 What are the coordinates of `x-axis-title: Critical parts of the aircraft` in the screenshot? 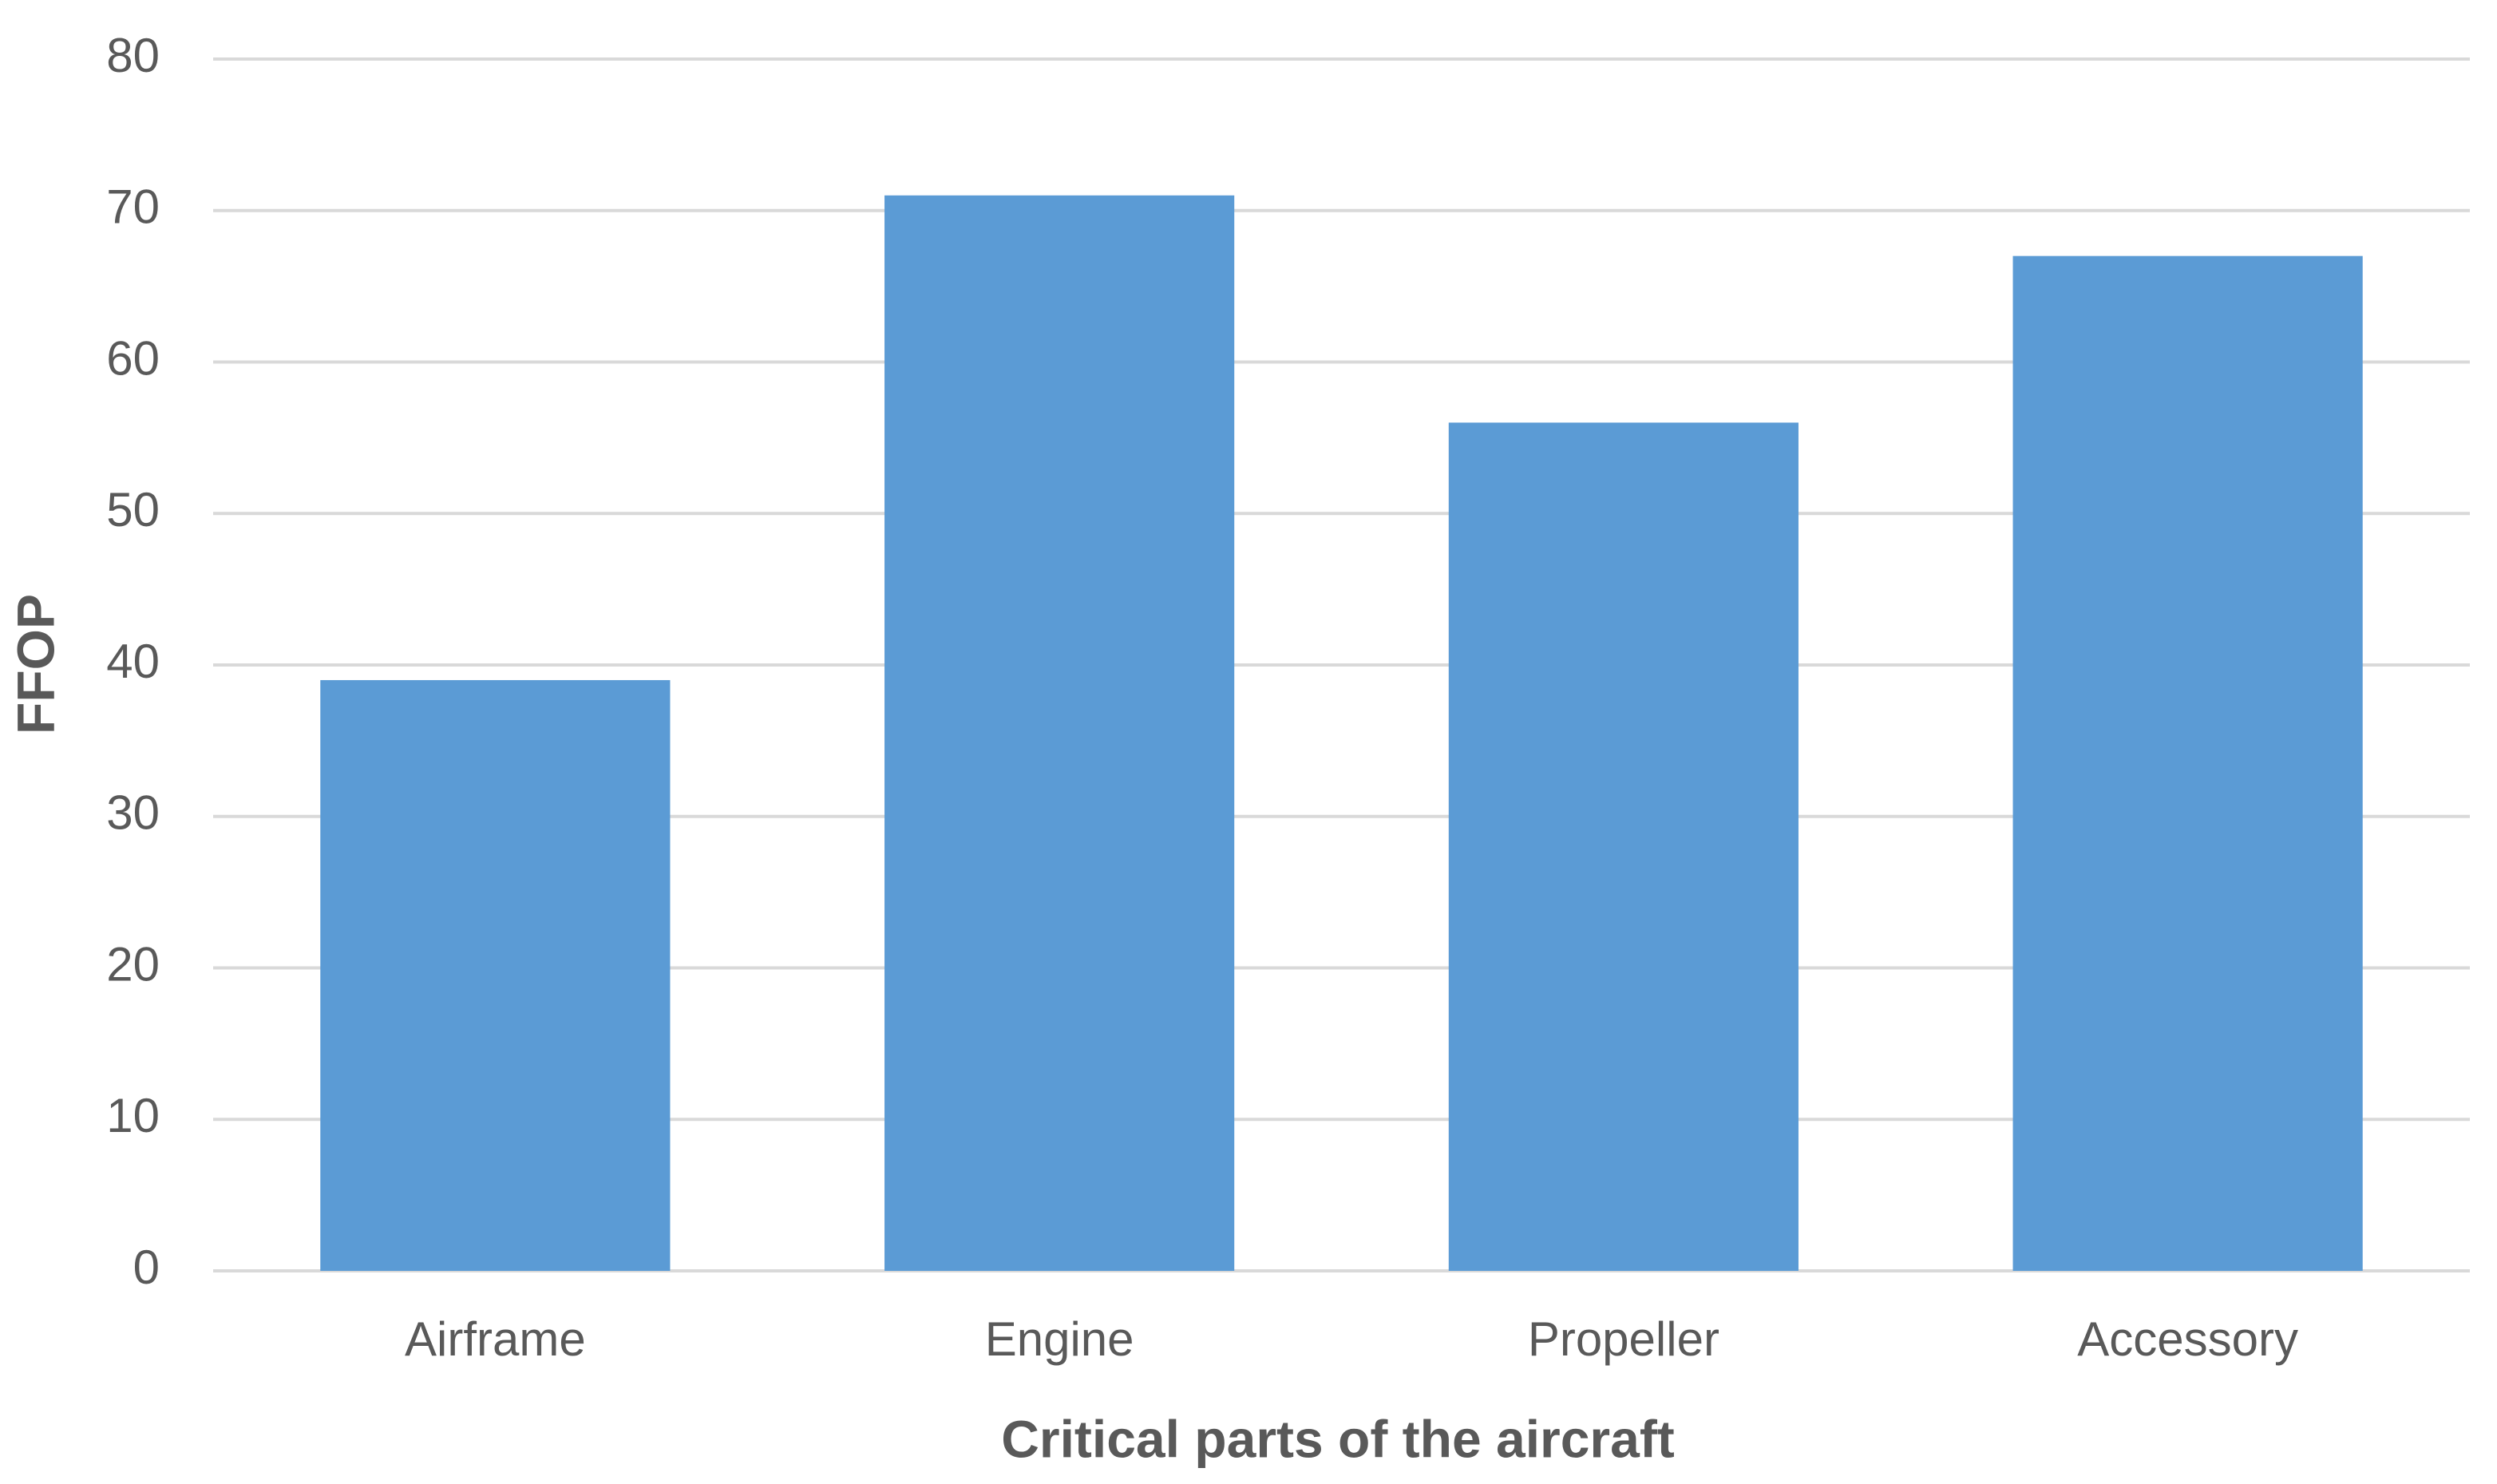 It's located at (1338, 1438).